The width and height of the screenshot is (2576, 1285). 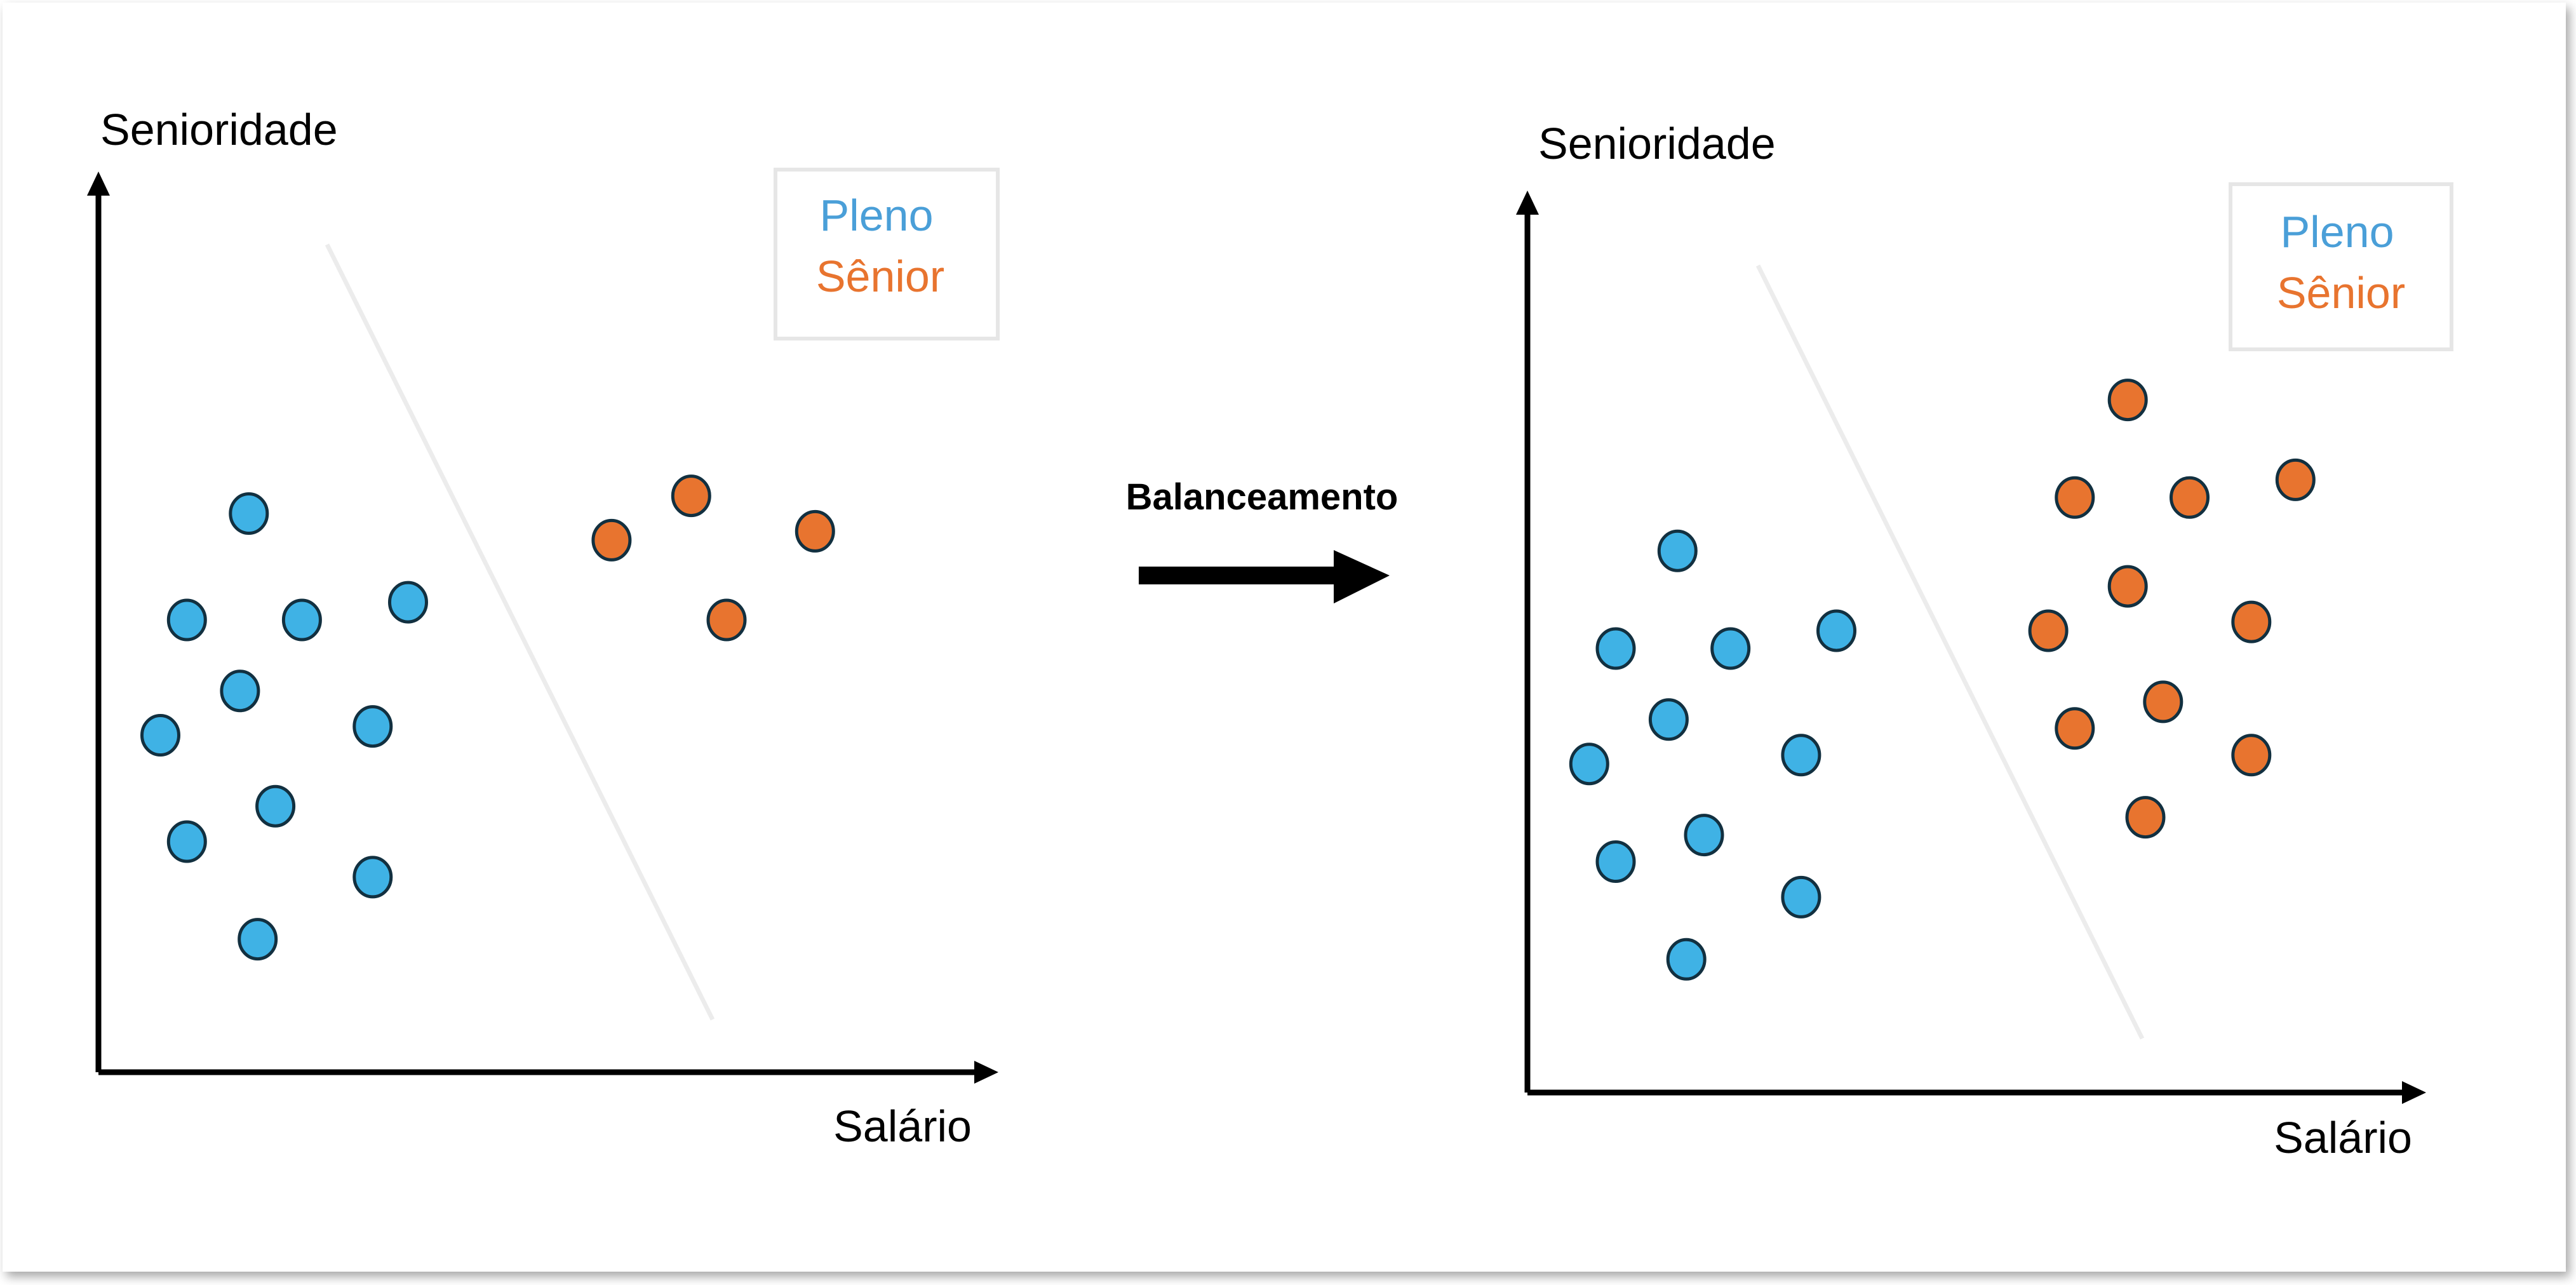 What do you see at coordinates (1262, 539) in the screenshot?
I see `balancing-arrow: Balanceamento` at bounding box center [1262, 539].